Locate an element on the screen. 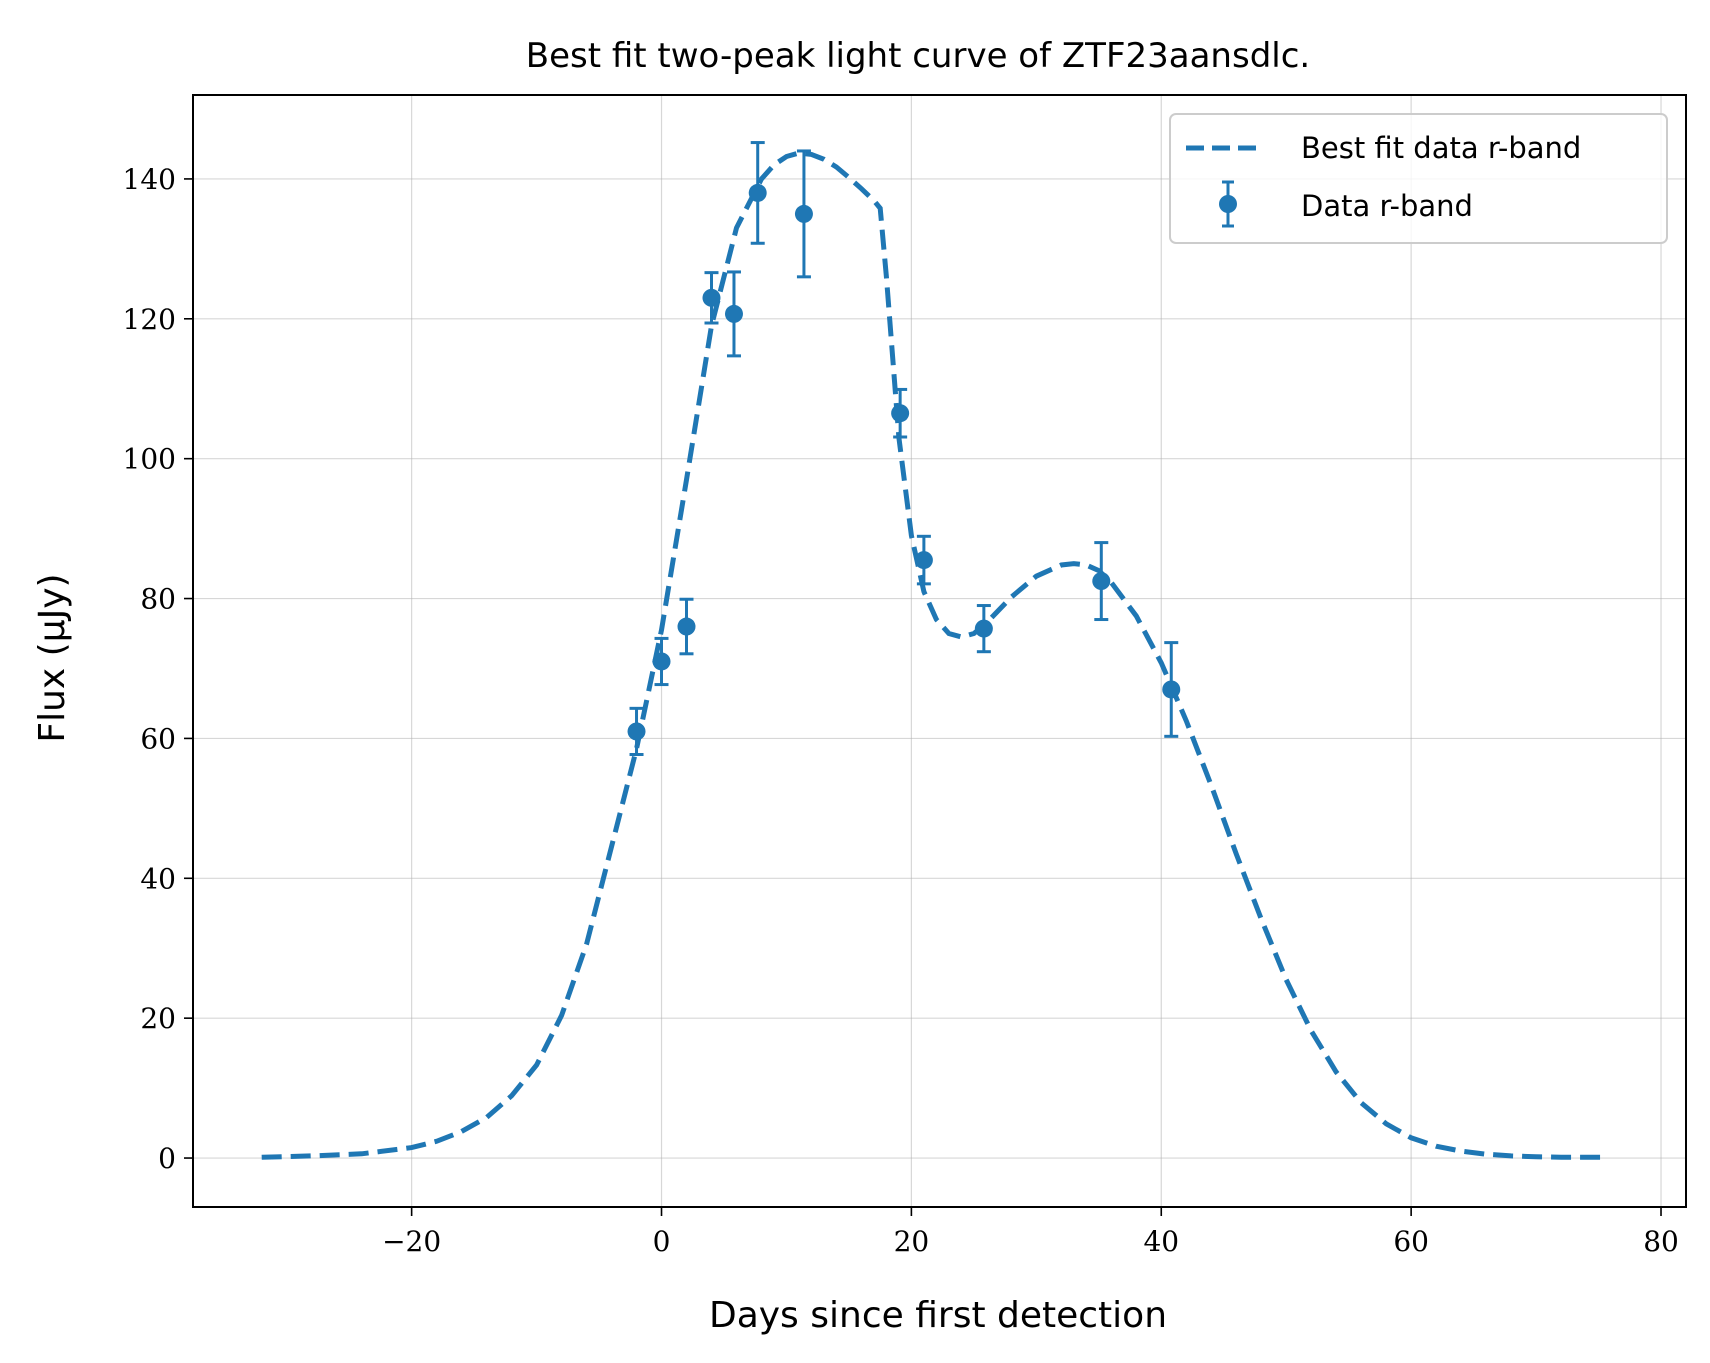 This screenshot has height=1363, width=1710. x-tick-label: 80 is located at coordinates (1661, 1241).